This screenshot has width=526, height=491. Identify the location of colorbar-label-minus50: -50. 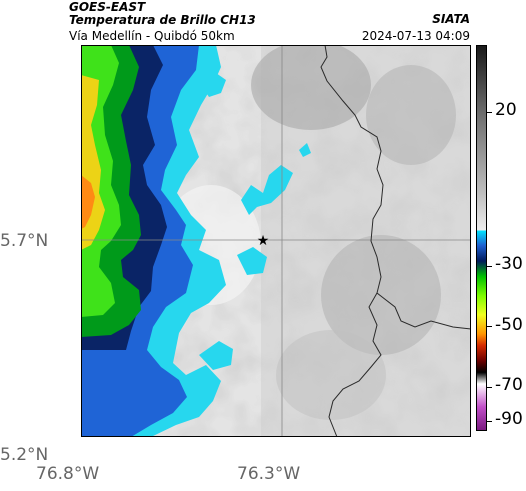
(509, 325).